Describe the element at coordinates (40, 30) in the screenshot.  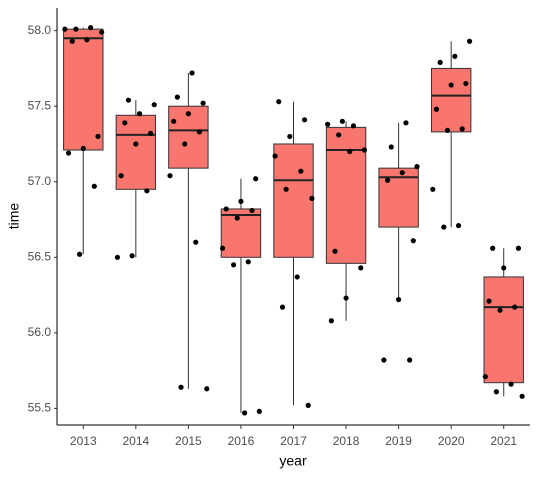
I see `y-tick-label: 58.0` at that location.